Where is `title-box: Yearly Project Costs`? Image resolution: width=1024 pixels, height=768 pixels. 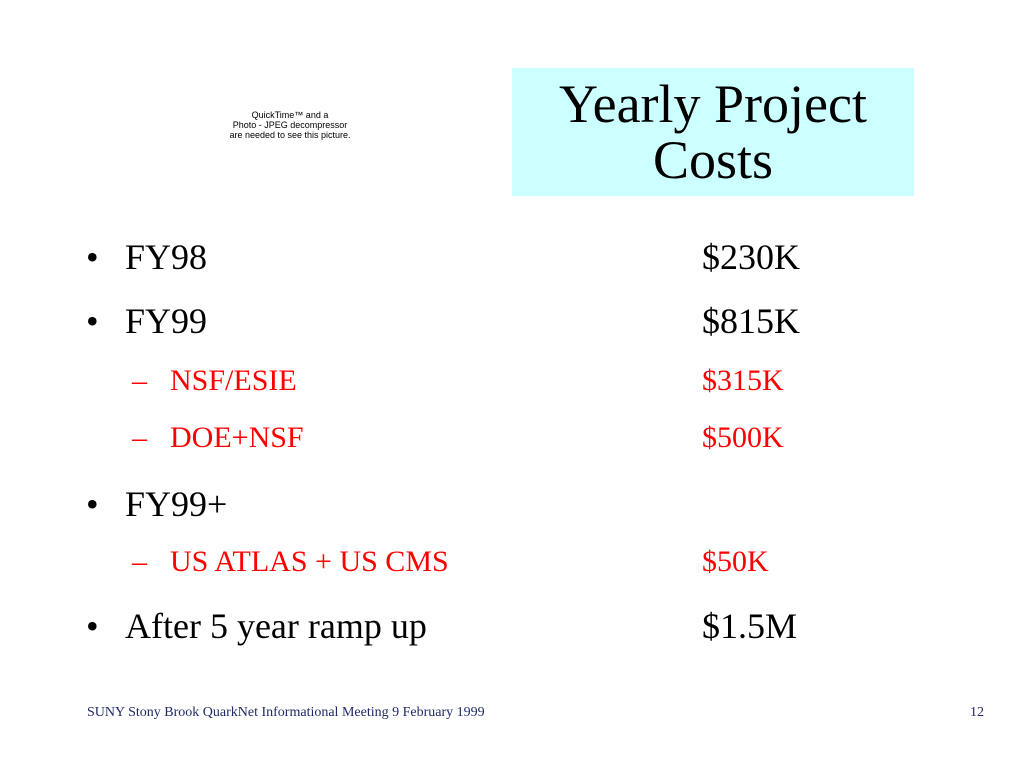
title-box: Yearly Project Costs is located at coordinates (713, 132).